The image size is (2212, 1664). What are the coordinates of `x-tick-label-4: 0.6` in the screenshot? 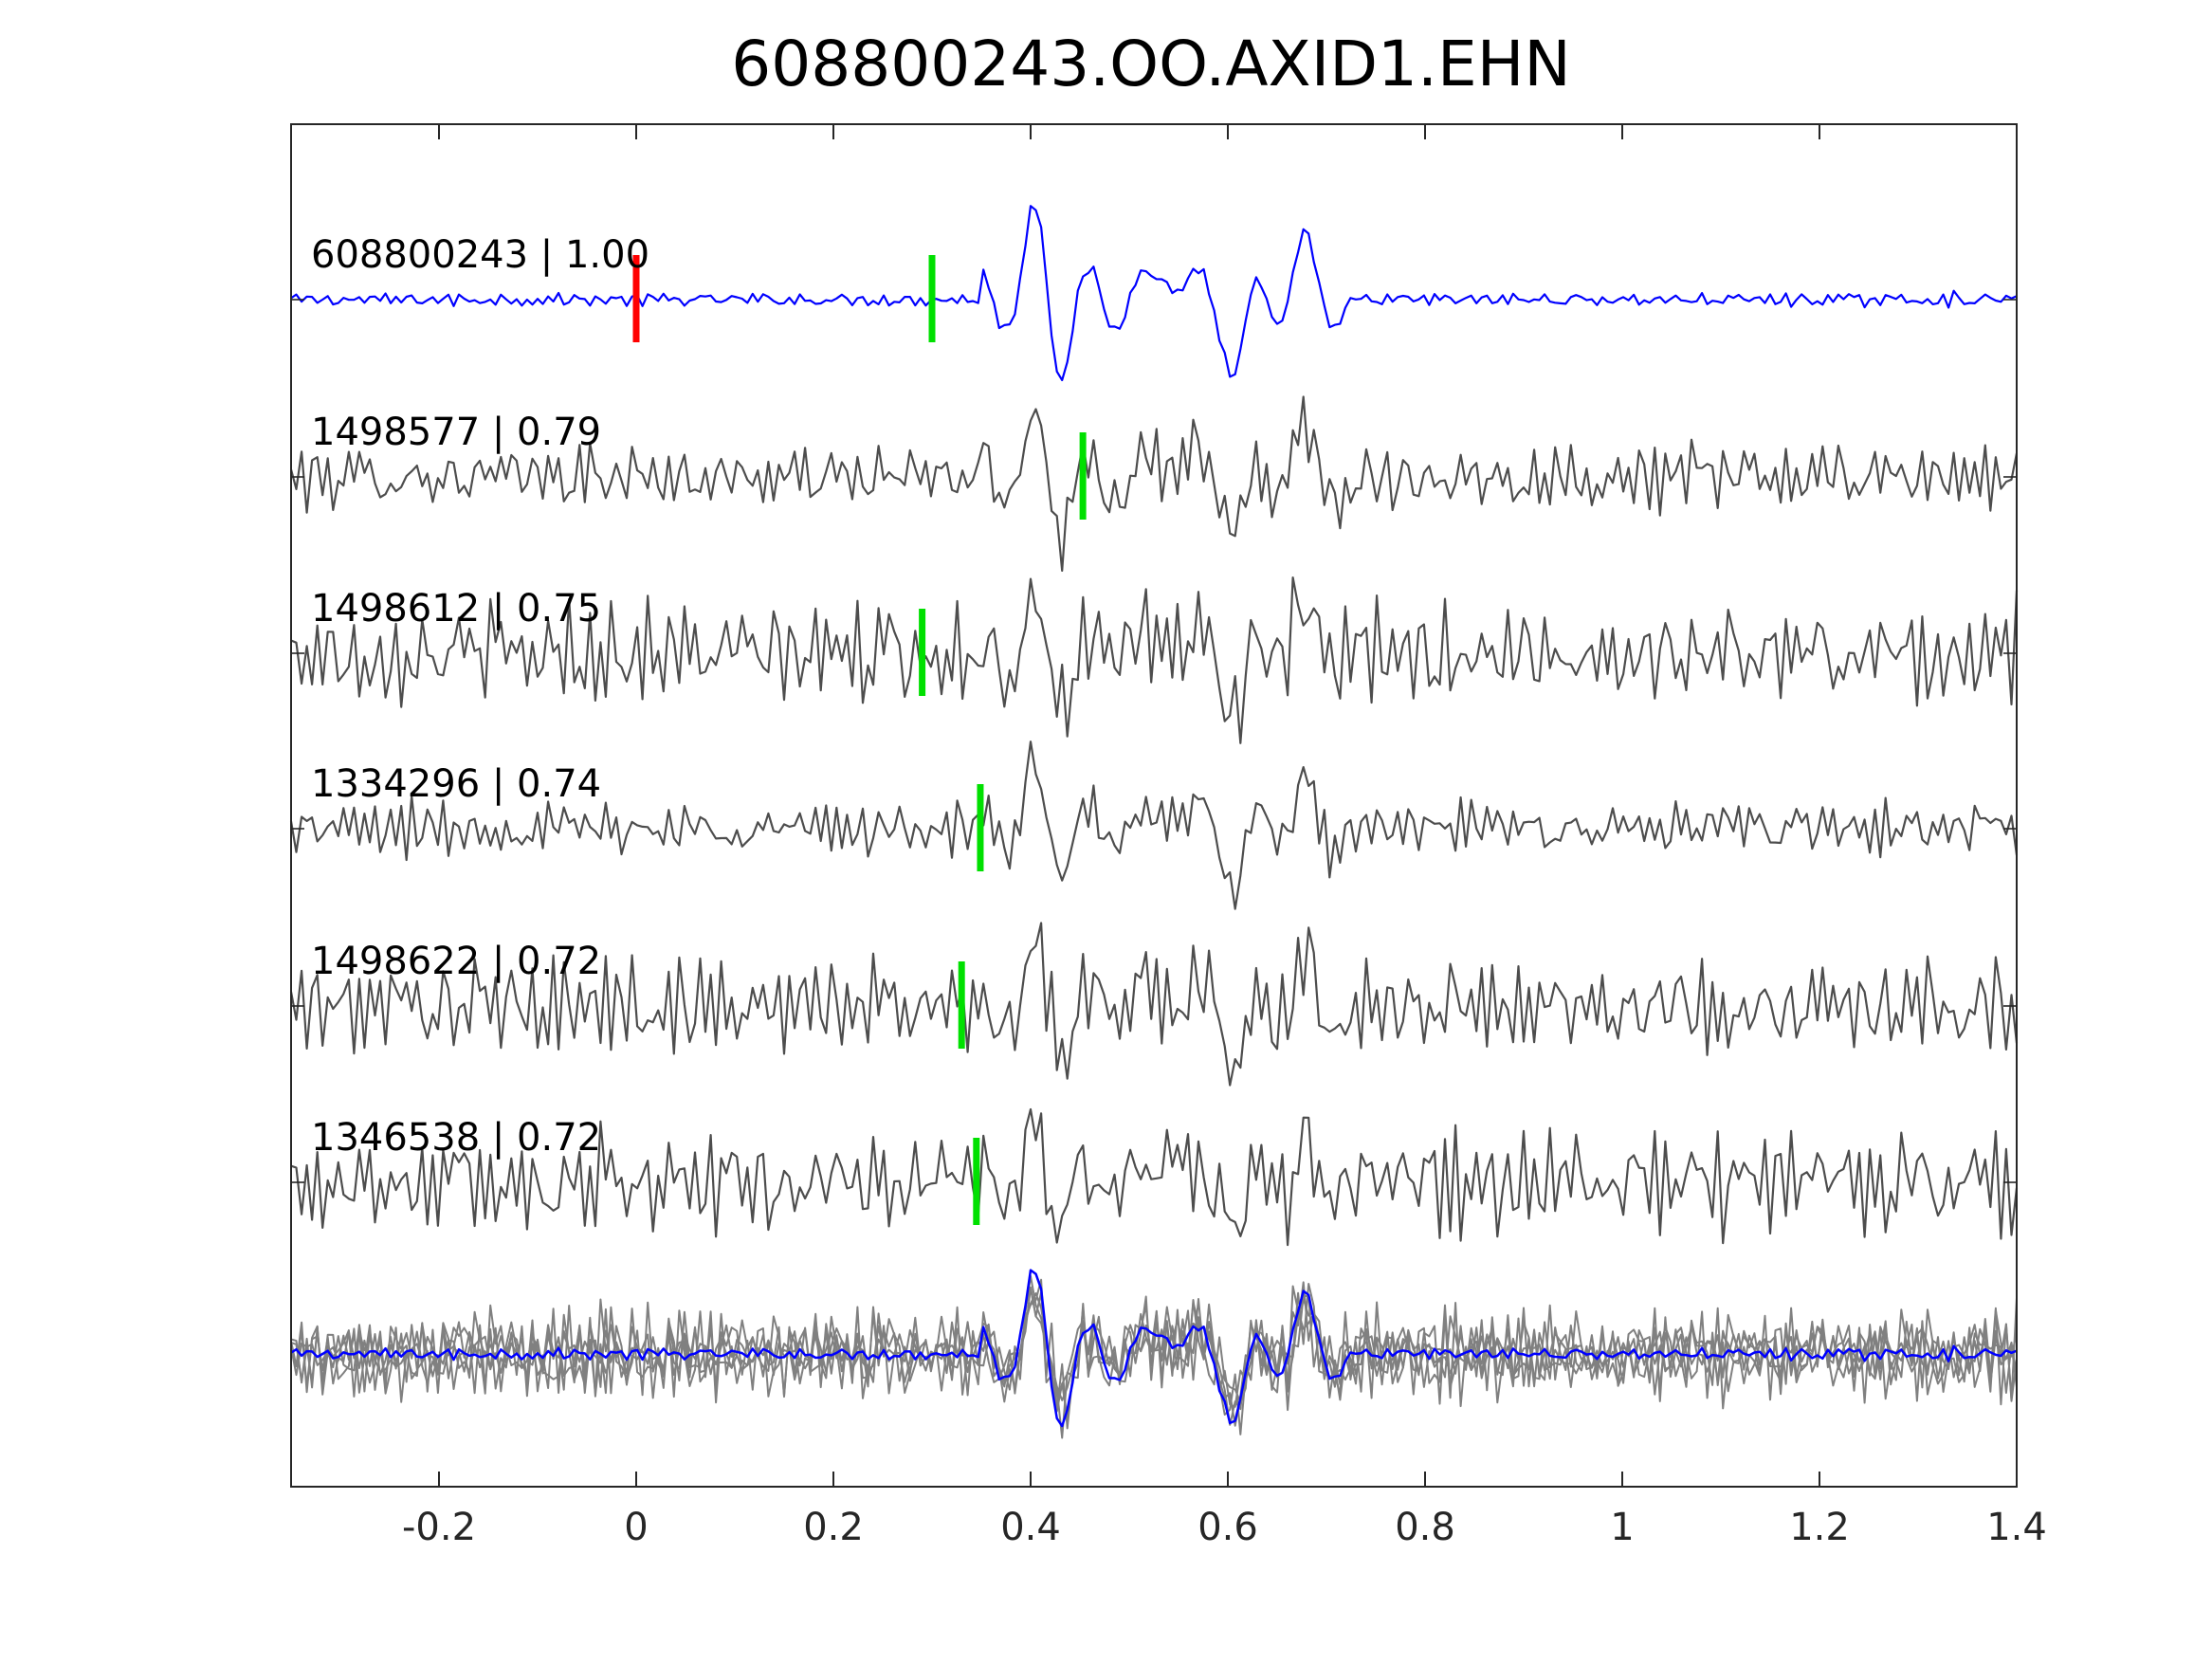 It's located at (1227, 1527).